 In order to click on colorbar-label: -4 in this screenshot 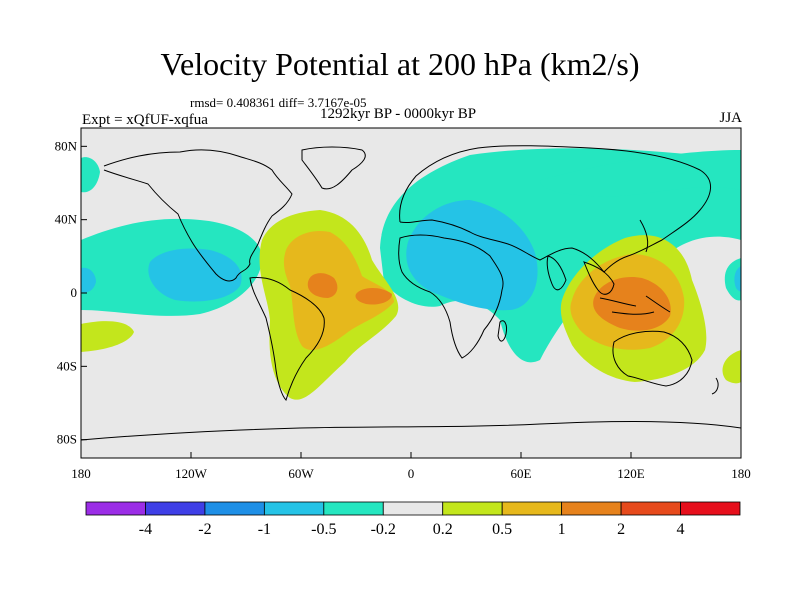, I will do `click(145, 529)`.